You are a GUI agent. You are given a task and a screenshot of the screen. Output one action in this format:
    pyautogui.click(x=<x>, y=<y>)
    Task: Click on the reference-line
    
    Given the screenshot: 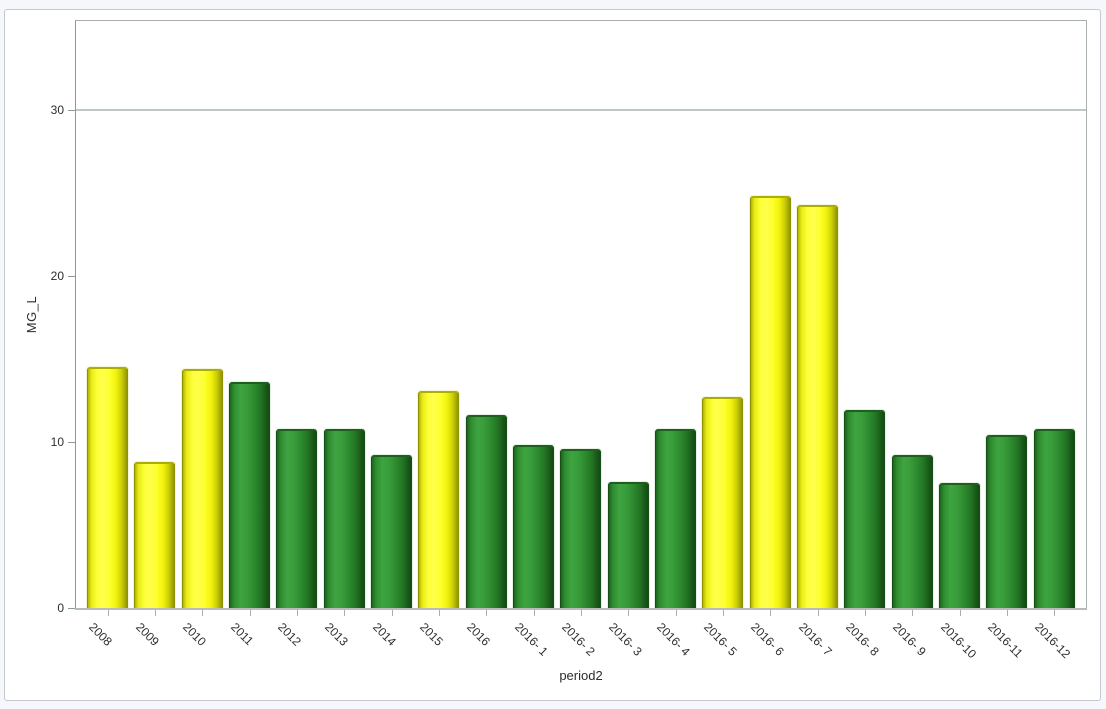 What is the action you would take?
    pyautogui.click(x=581, y=110)
    